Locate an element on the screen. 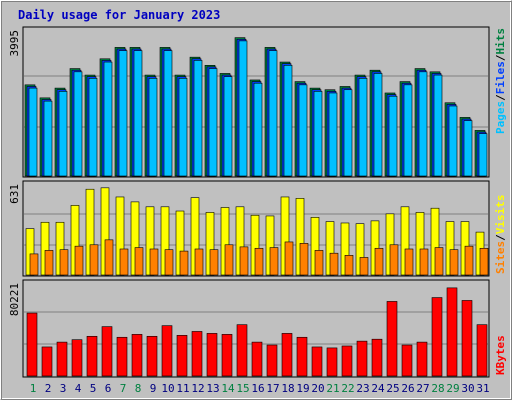 The image size is (512, 400). x-axis-label: 25 is located at coordinates (392, 388).